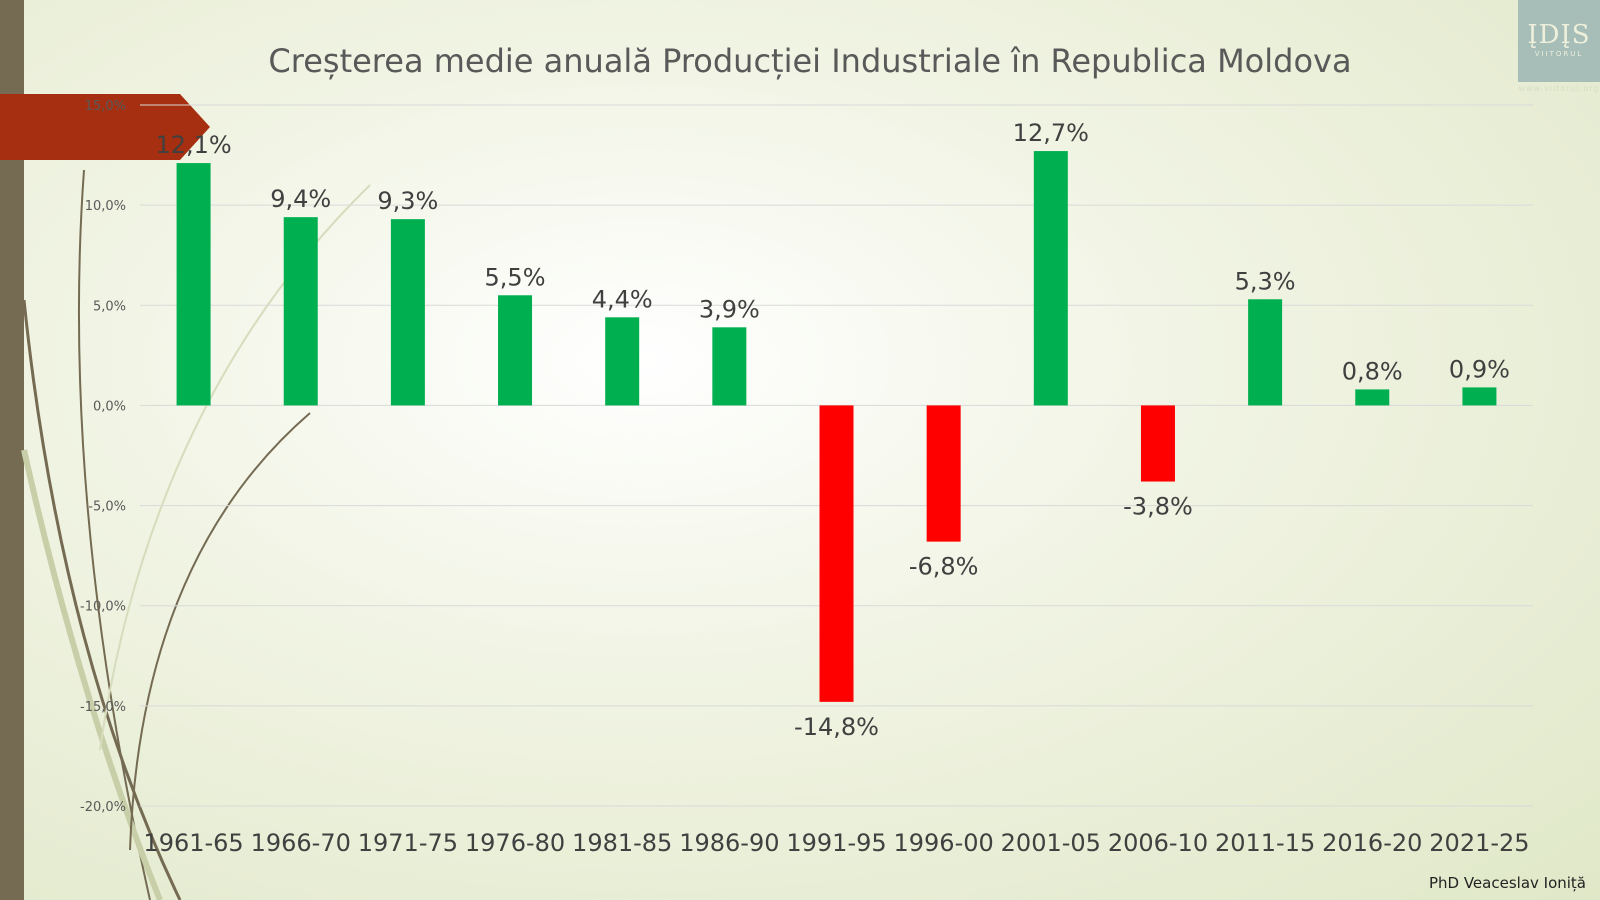 Image resolution: width=1600 pixels, height=900 pixels. Describe the element at coordinates (1265, 843) in the screenshot. I see `x-tick-label: 2011-15` at that location.